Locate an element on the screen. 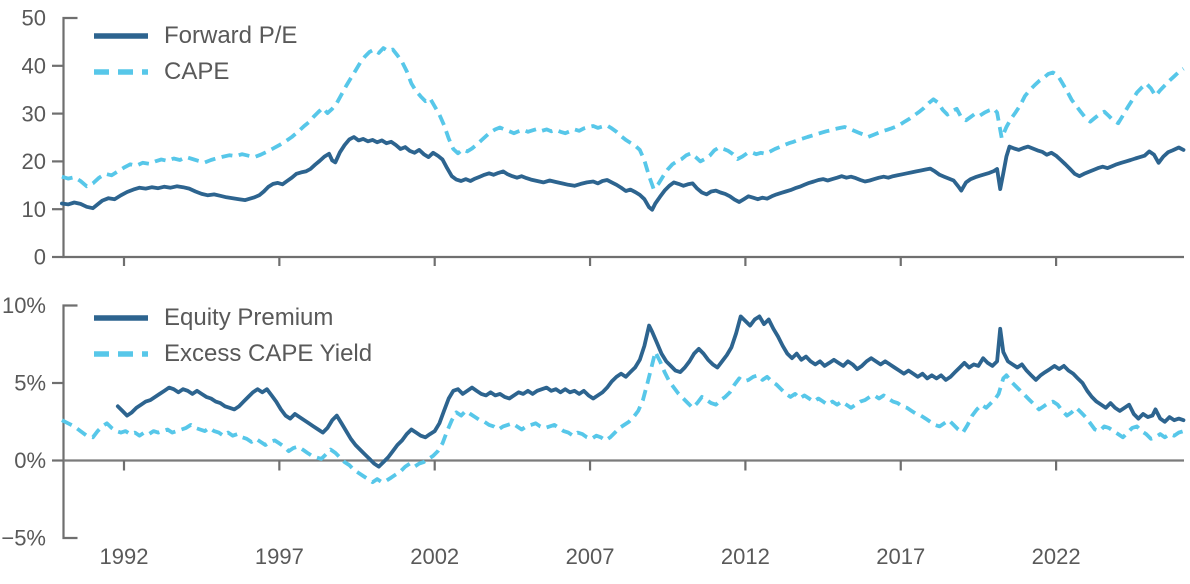 This screenshot has height=584, width=1190. x-tick-label: 2007 is located at coordinates (590, 556).